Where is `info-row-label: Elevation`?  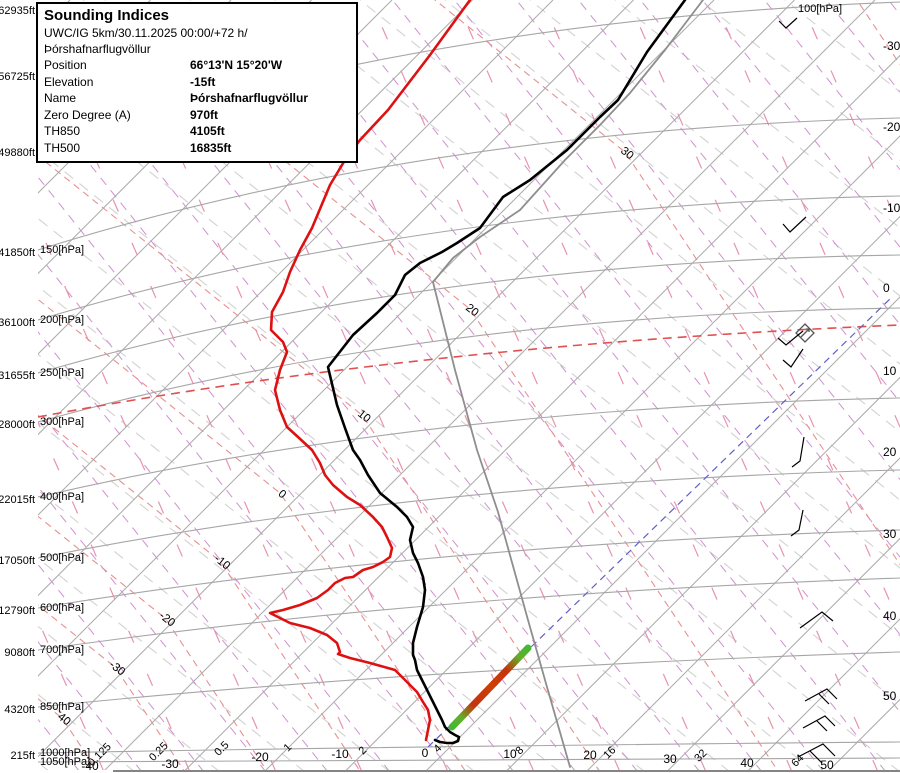 info-row-label: Elevation is located at coordinates (69, 81).